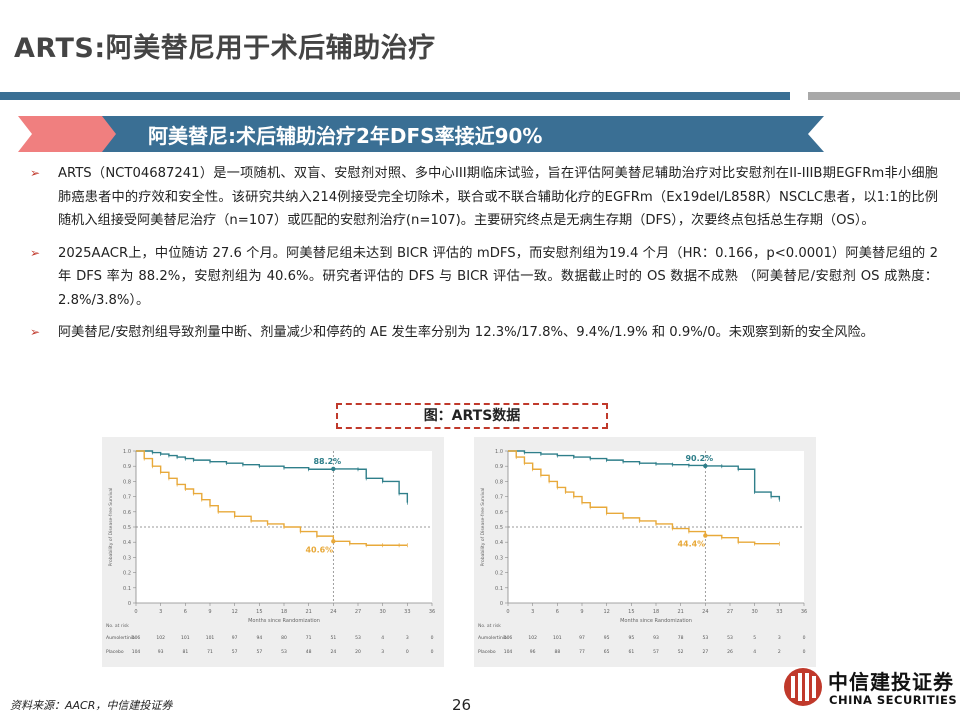  Describe the element at coordinates (91, 705) in the screenshot. I see `source-note: 资料来源：AACR，中信建投证券` at that location.